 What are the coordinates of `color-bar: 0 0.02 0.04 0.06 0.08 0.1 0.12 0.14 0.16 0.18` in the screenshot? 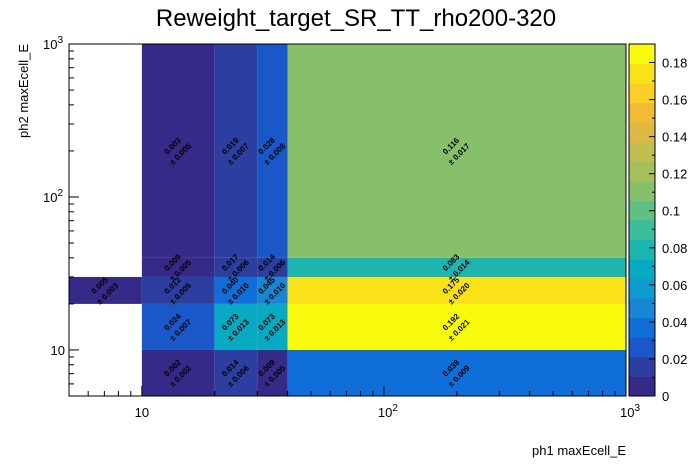 It's located at (657, 223).